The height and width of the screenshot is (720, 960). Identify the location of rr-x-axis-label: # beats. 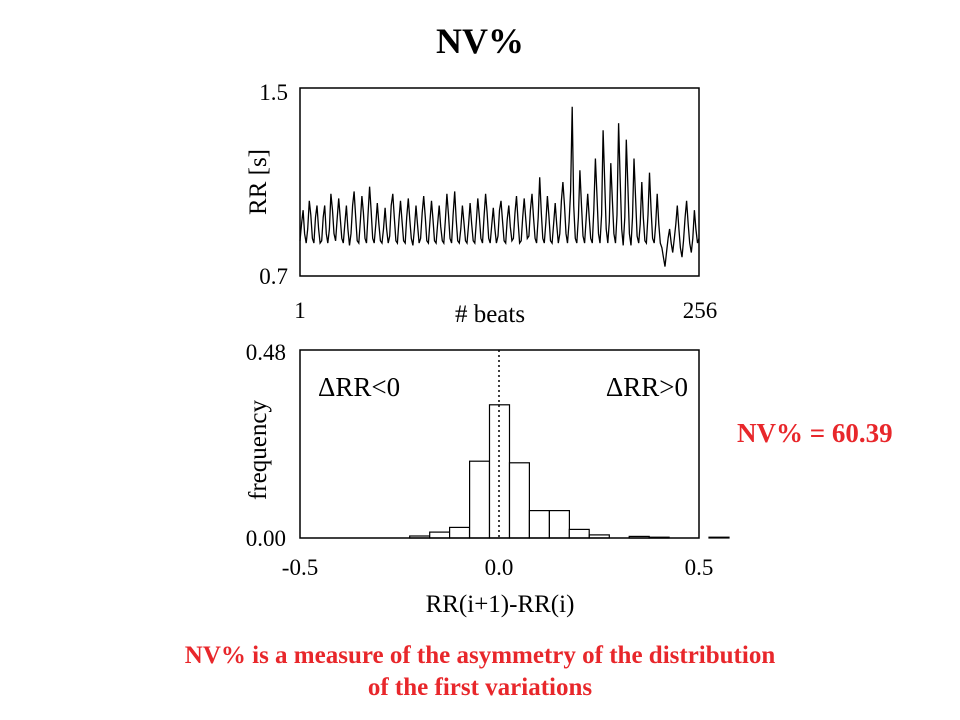
(490, 314).